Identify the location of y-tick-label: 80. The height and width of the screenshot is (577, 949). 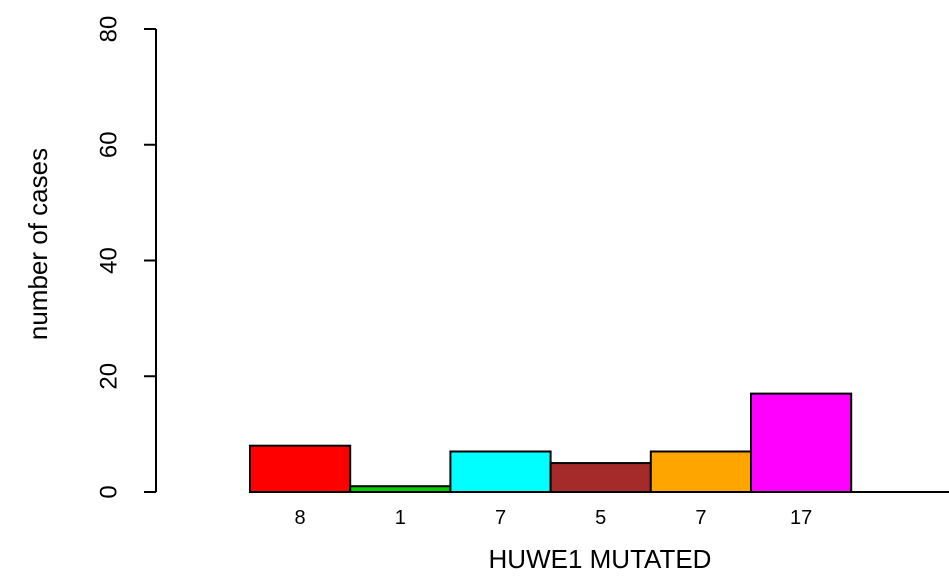
(108, 29).